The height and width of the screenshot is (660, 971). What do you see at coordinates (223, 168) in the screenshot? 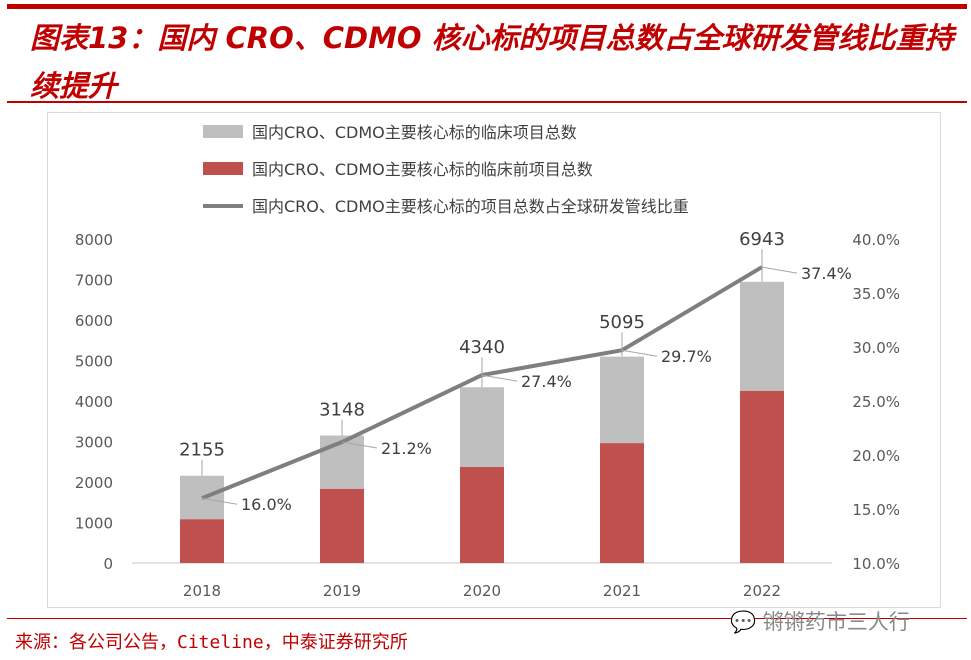
I see `legend-swatch-preclinical` at bounding box center [223, 168].